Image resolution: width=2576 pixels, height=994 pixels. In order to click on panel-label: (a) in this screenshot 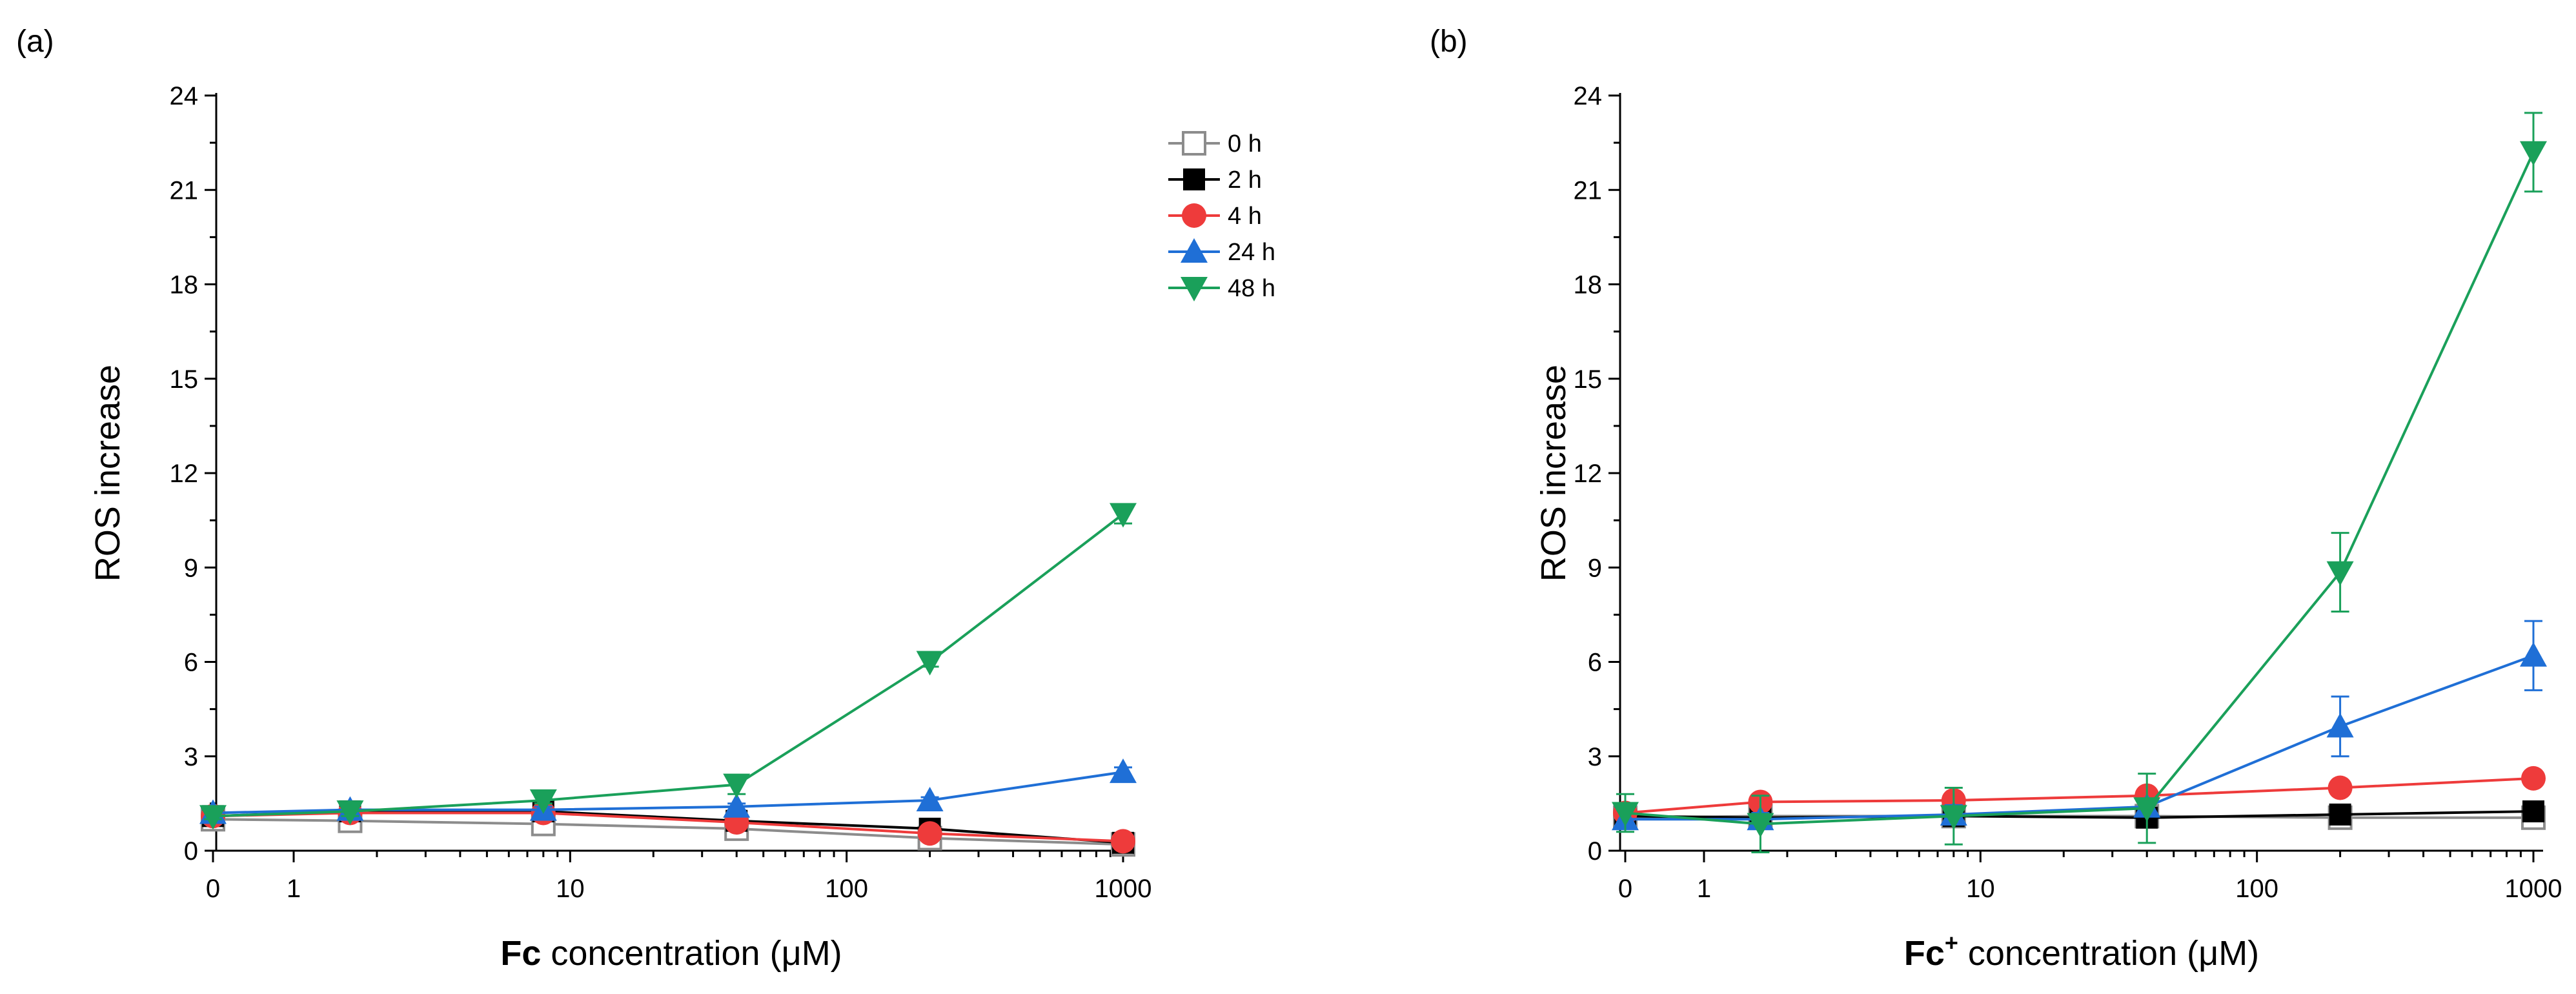, I will do `click(35, 42)`.